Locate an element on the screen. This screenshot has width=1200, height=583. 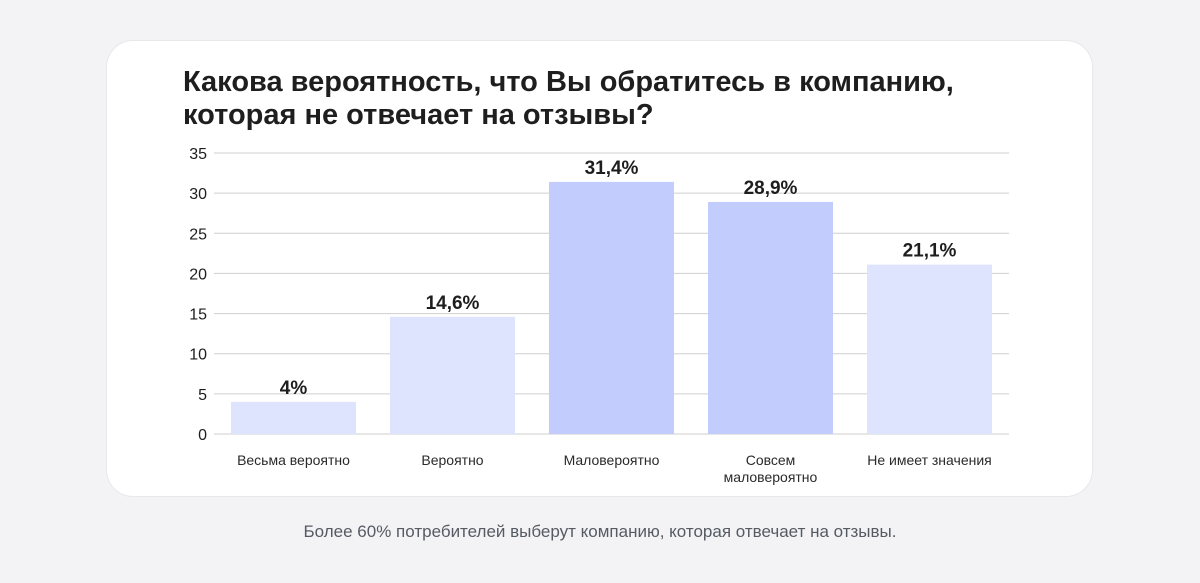
x-category-label: Маловероятно is located at coordinates (612, 460).